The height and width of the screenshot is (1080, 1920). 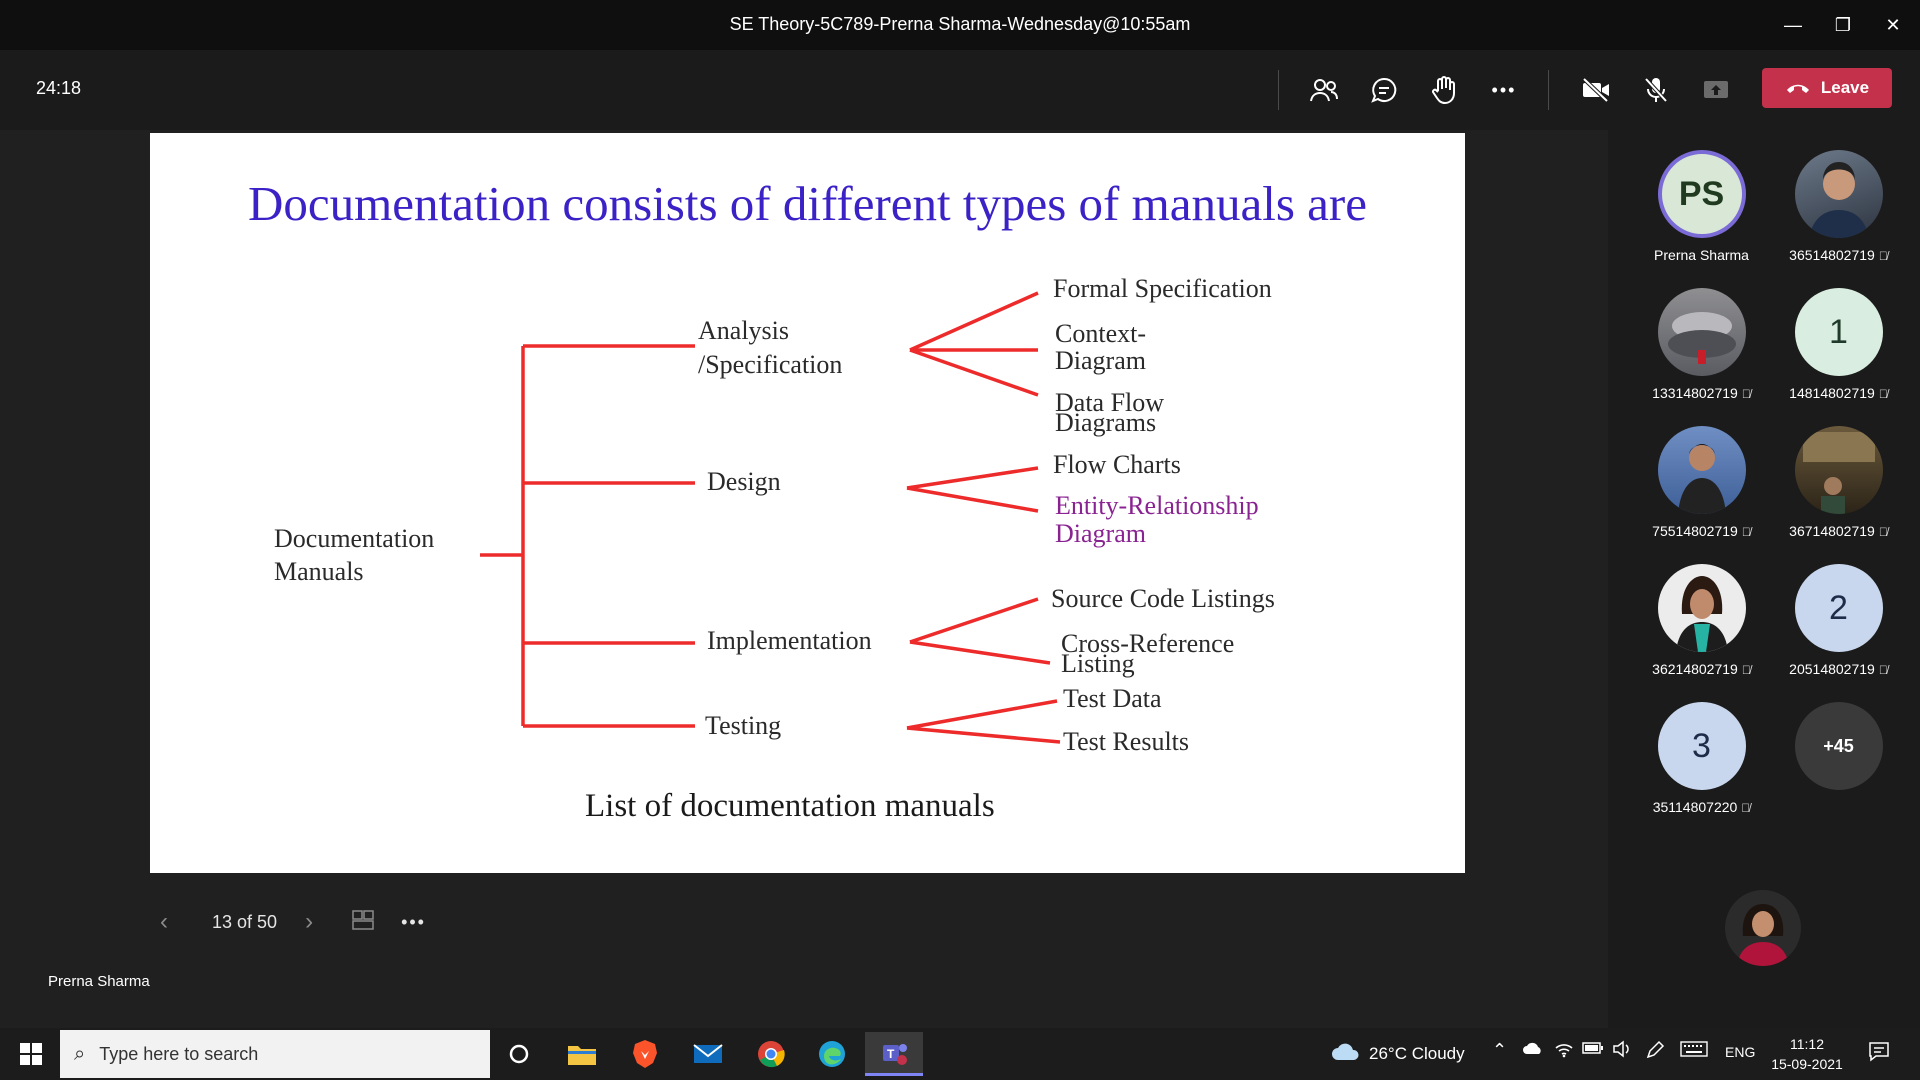 I want to click on leaf-label: Test Results, so click(x=1126, y=741).